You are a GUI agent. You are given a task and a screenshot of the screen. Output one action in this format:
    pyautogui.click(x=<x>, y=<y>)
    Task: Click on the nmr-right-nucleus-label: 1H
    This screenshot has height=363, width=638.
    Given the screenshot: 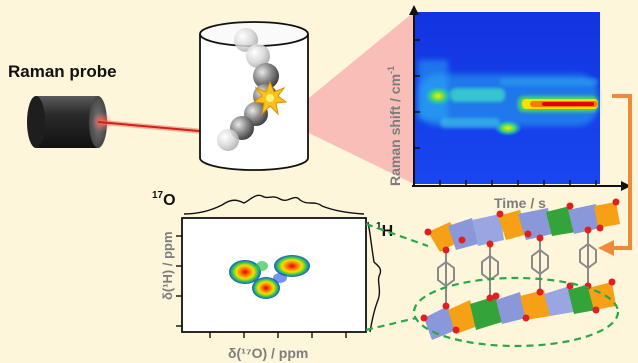 What is the action you would take?
    pyautogui.click(x=384, y=230)
    